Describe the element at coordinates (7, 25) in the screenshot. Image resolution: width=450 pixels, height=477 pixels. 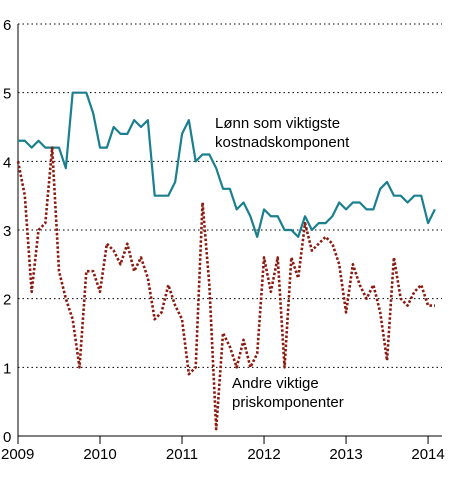
I see `y-tick-label-6: 6` at that location.